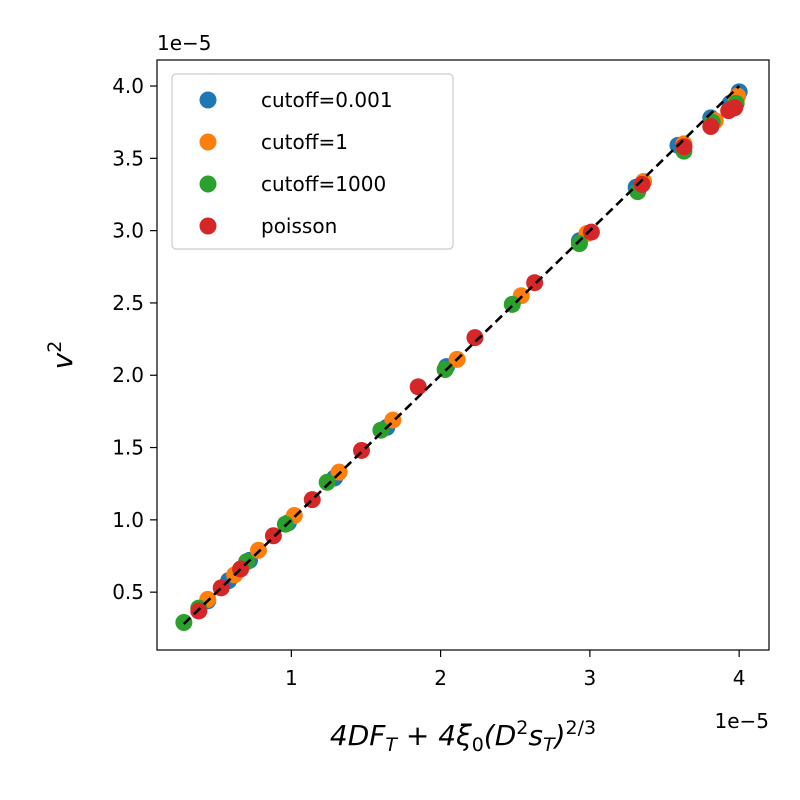 Image resolution: width=800 pixels, height=800 pixels. What do you see at coordinates (739, 678) in the screenshot?
I see `x-tick-label: 4` at bounding box center [739, 678].